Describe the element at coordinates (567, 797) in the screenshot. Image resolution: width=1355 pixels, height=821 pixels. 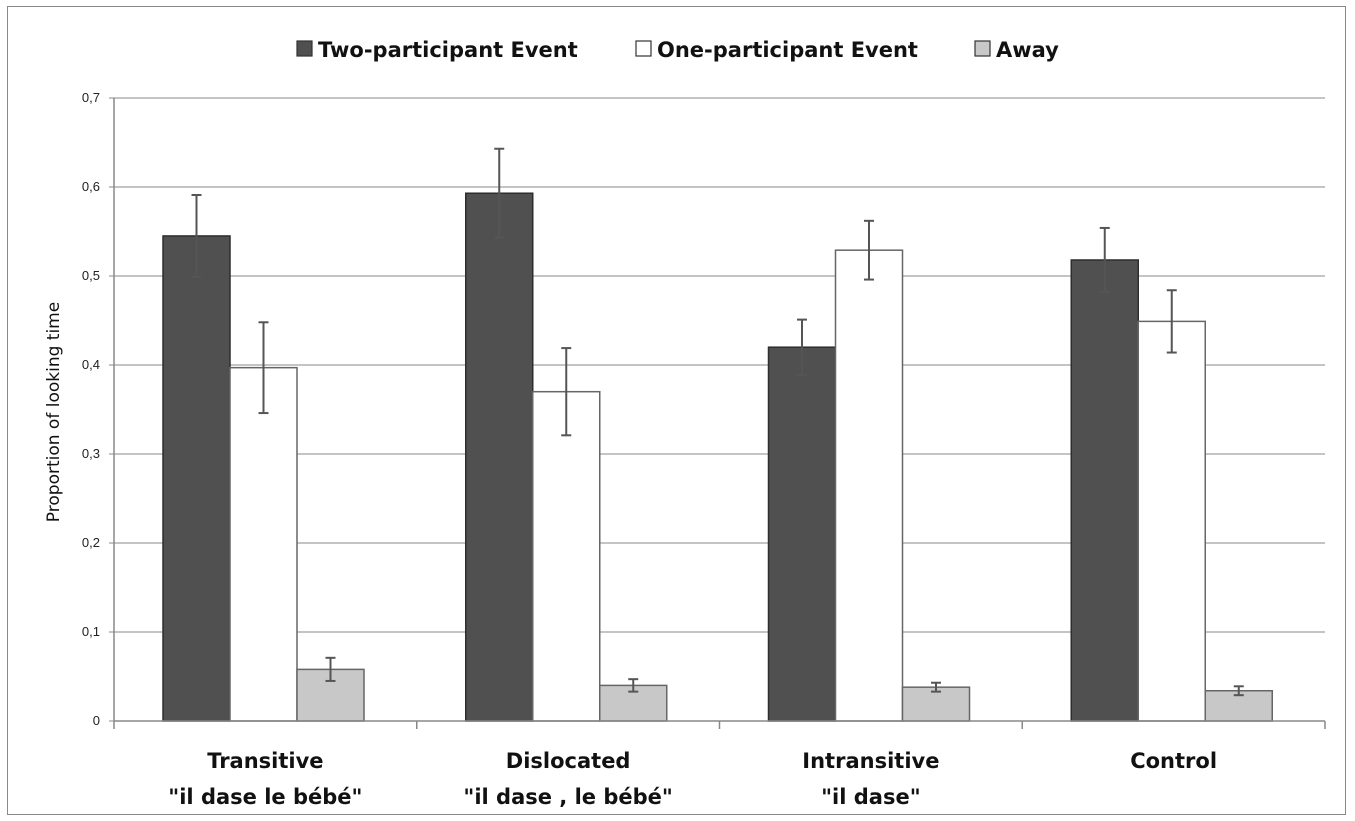
I see `category-label: "il dase , le bébé"` at that location.